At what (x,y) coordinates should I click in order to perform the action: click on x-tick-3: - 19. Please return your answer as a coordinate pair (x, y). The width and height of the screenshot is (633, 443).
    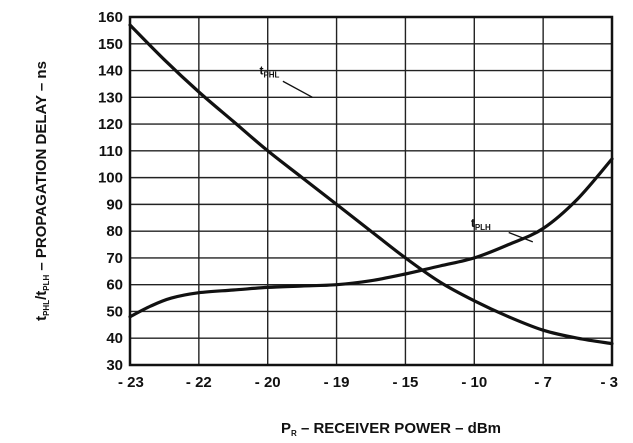
    Looking at the image, I should click on (337, 382).